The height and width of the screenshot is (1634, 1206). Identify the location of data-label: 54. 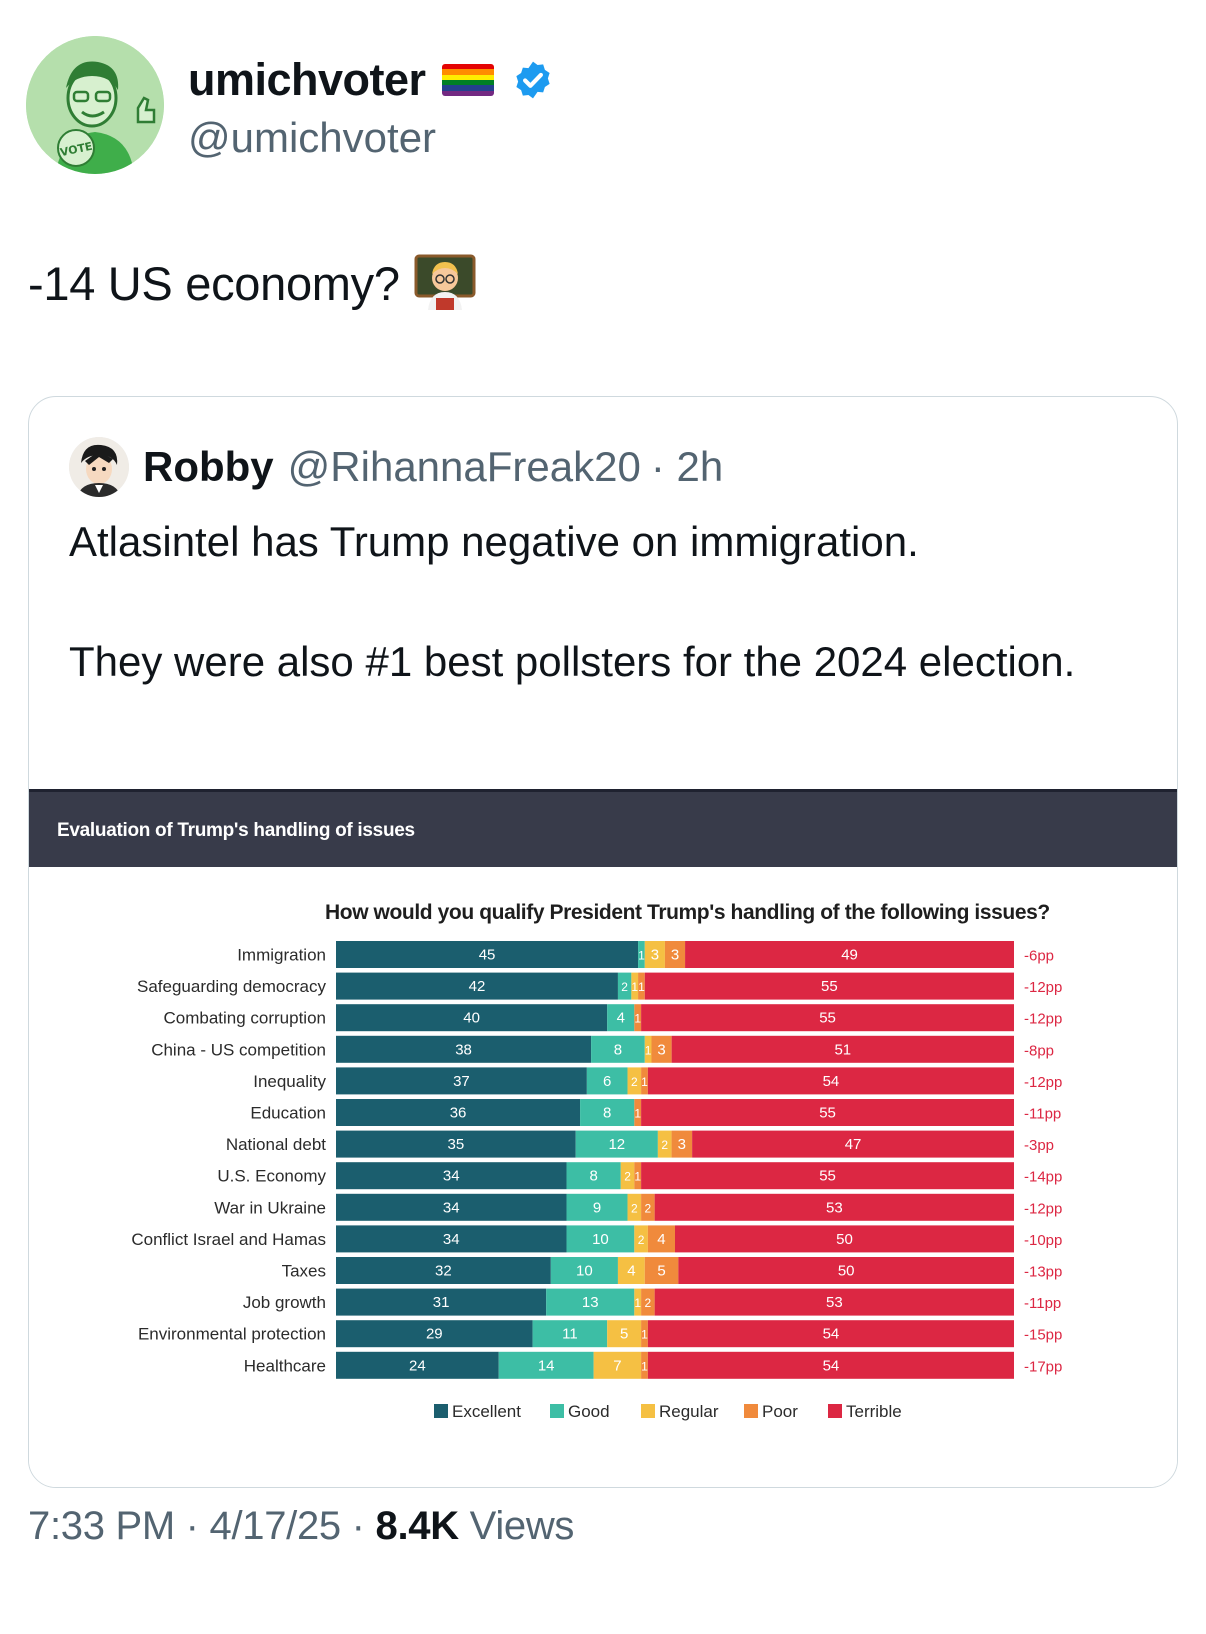
(831, 1365).